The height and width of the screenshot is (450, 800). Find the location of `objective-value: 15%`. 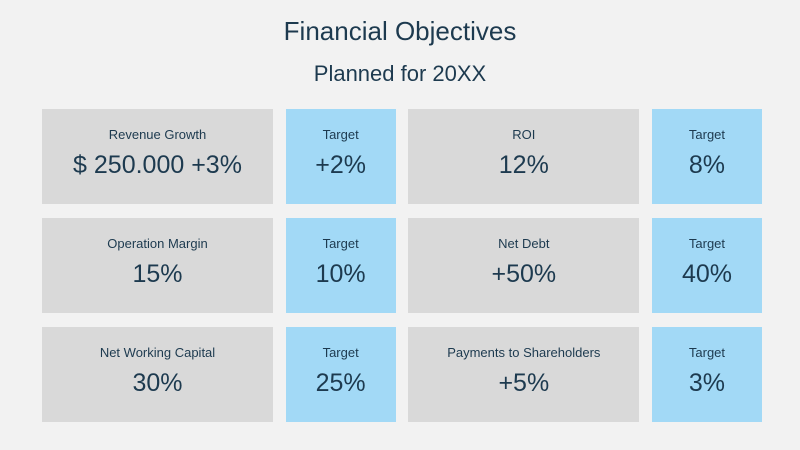

objective-value: 15% is located at coordinates (157, 274).